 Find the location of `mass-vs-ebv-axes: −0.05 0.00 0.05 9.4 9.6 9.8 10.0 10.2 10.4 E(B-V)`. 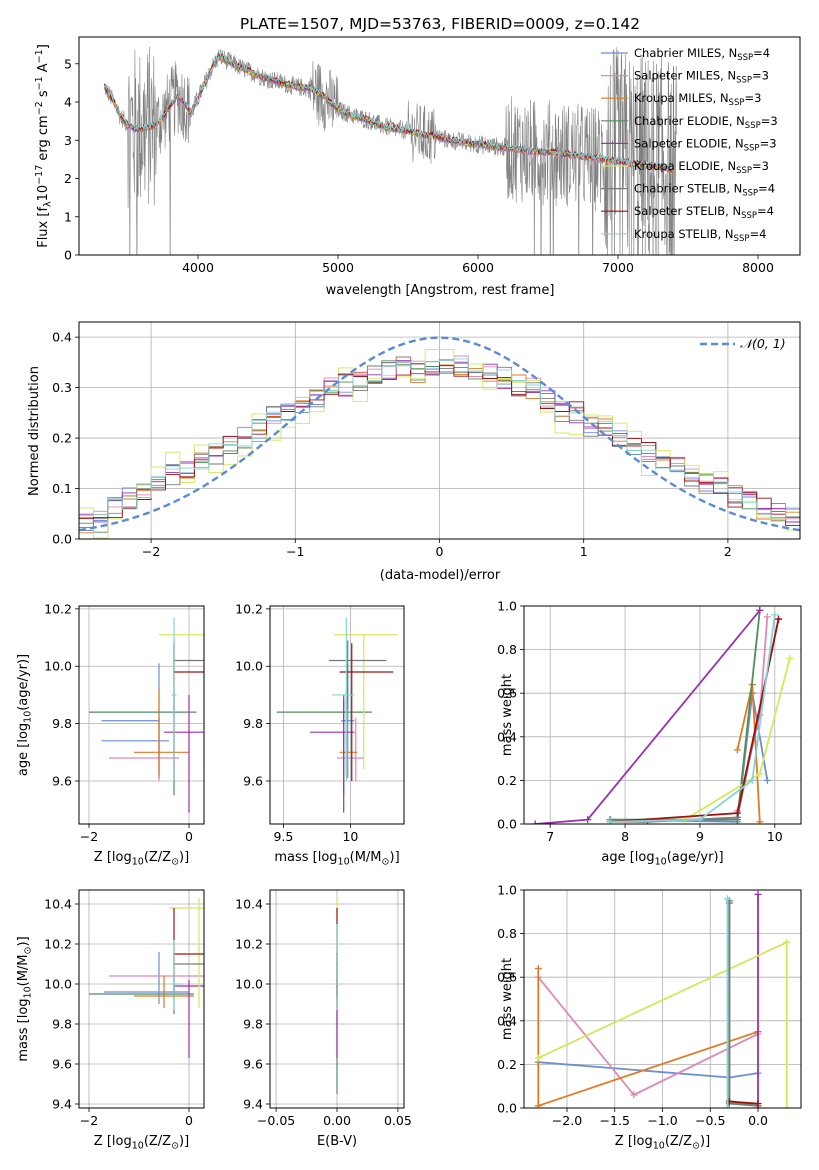

mass-vs-ebv-axes: −0.05 0.00 0.05 9.4 9.6 9.8 10.0 10.2 10.4 E(B-V) is located at coordinates (323, 1019).